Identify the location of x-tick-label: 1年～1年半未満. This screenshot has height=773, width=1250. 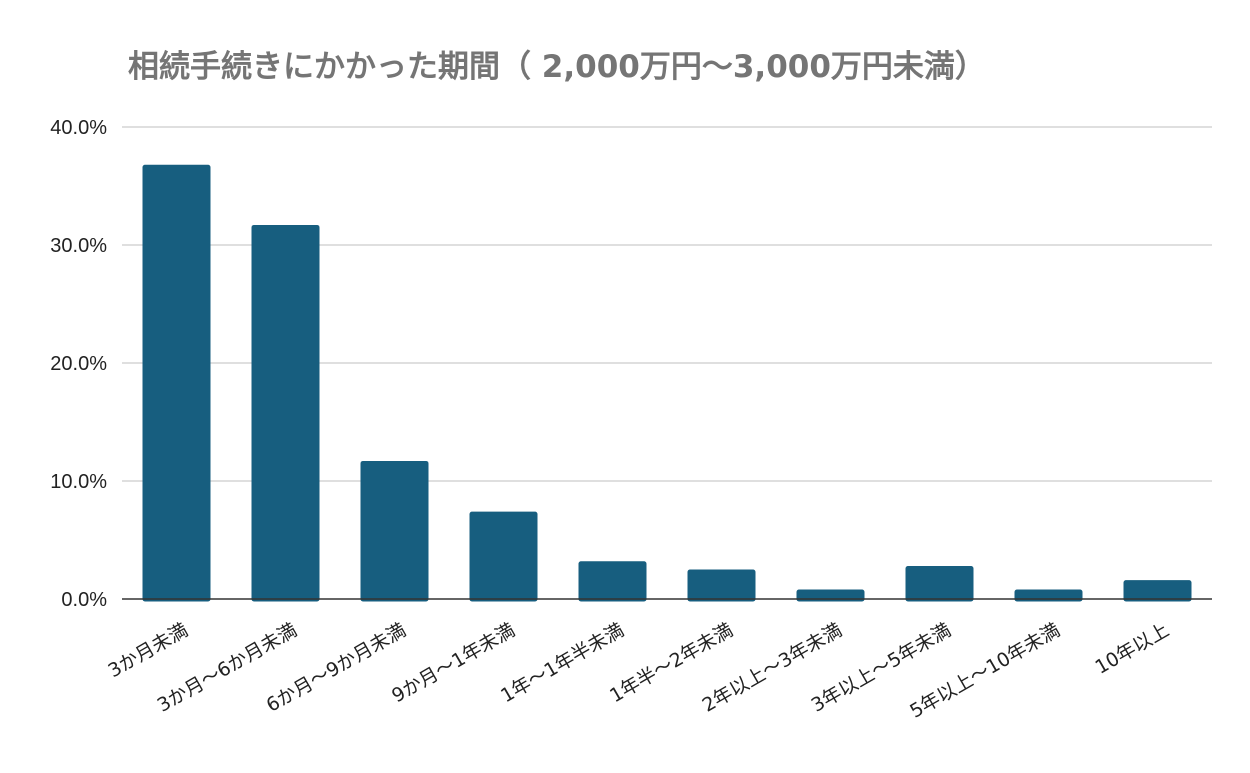
(562, 663).